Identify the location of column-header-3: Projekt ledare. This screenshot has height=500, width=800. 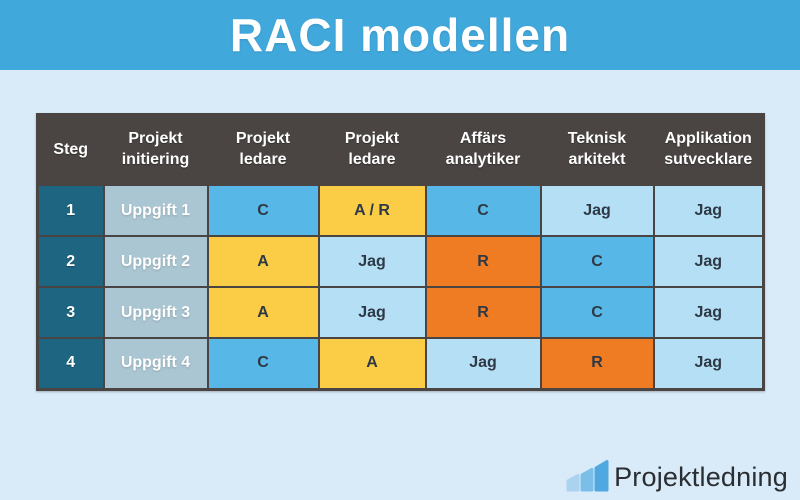
(372, 149).